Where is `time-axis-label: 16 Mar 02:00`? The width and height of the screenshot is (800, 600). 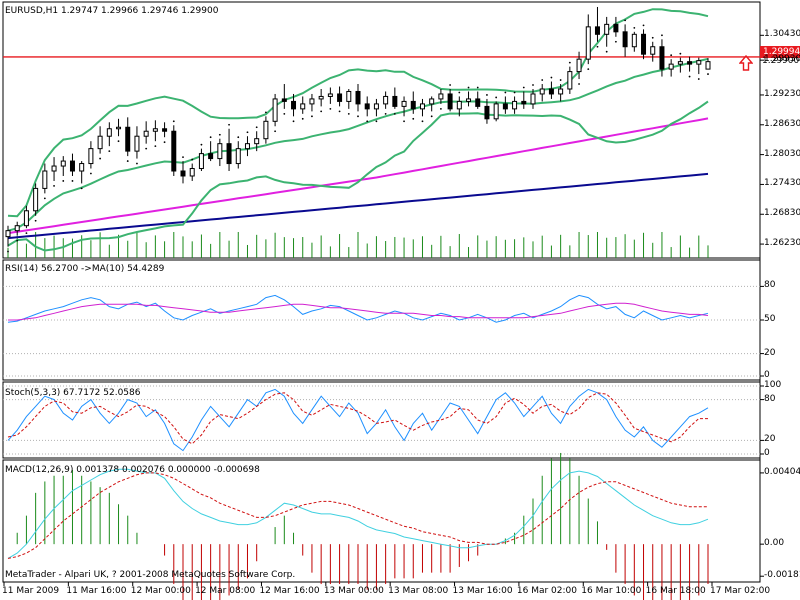
time-axis-label: 16 Mar 02:00 is located at coordinates (546, 591).